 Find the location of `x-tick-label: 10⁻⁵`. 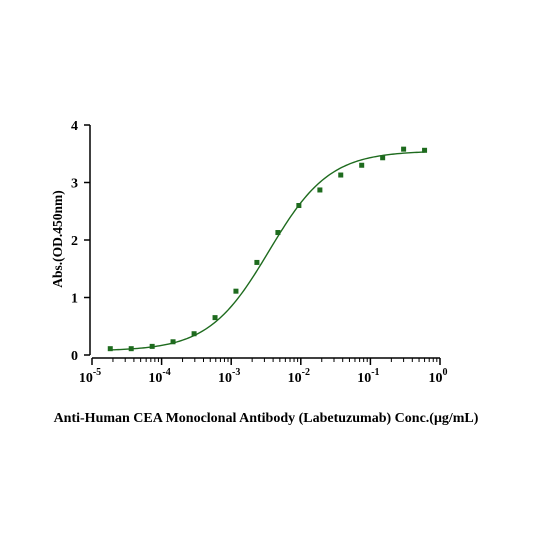

x-tick-label: 10⁻⁵ is located at coordinates (90, 376).